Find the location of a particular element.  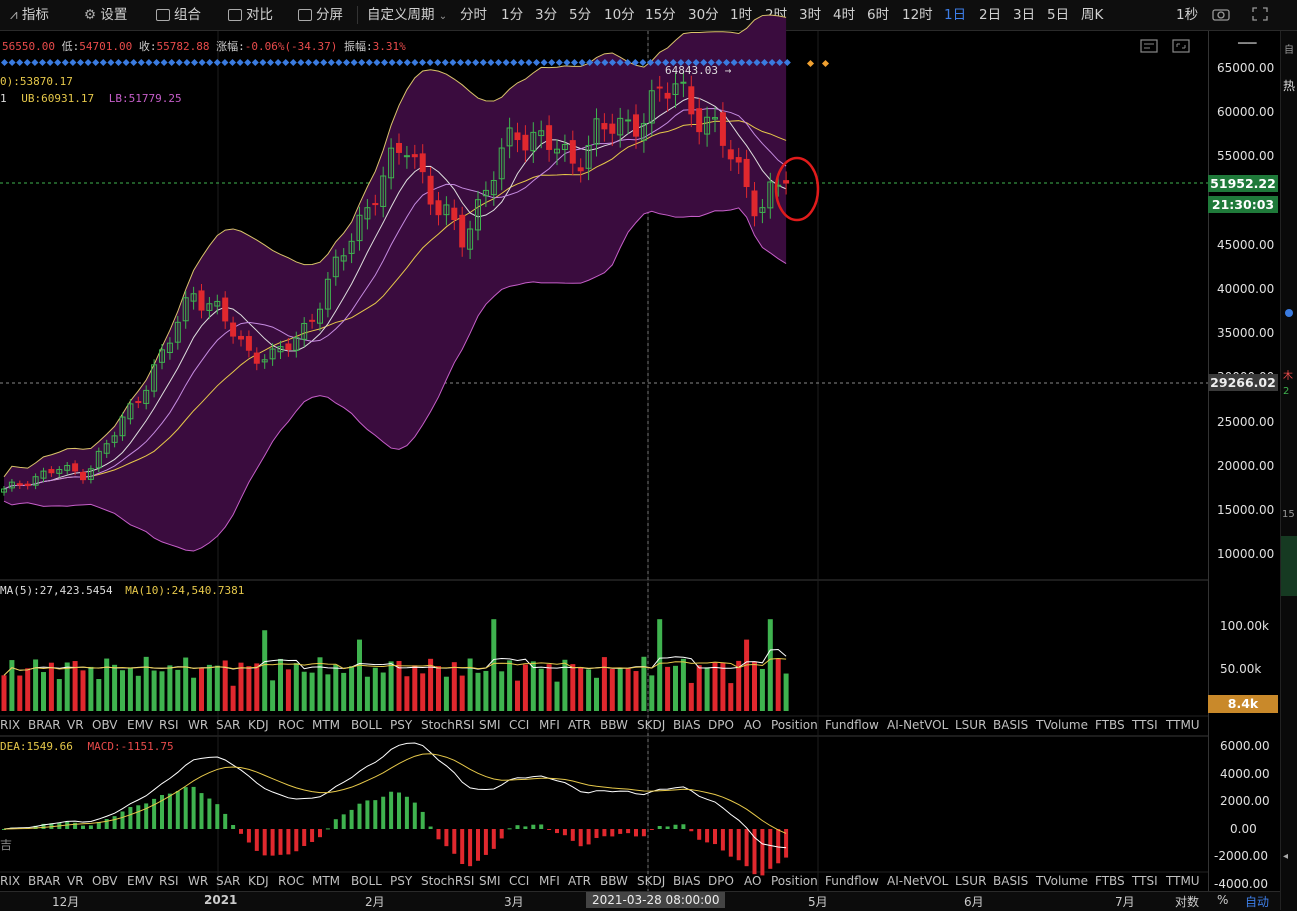

indicator-tab-top-1: BRAR is located at coordinates (44, 725).